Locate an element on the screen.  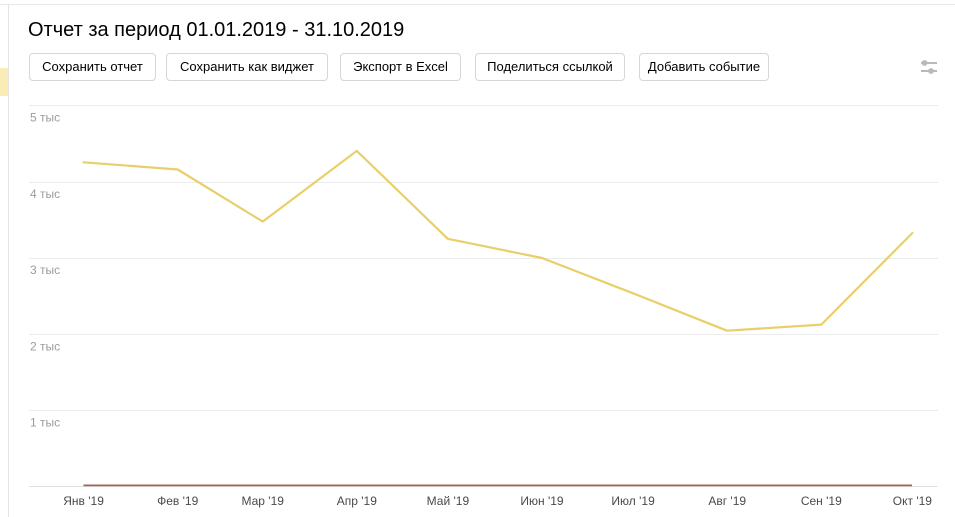
svg-text: Янв '19 is located at coordinates (83, 501).